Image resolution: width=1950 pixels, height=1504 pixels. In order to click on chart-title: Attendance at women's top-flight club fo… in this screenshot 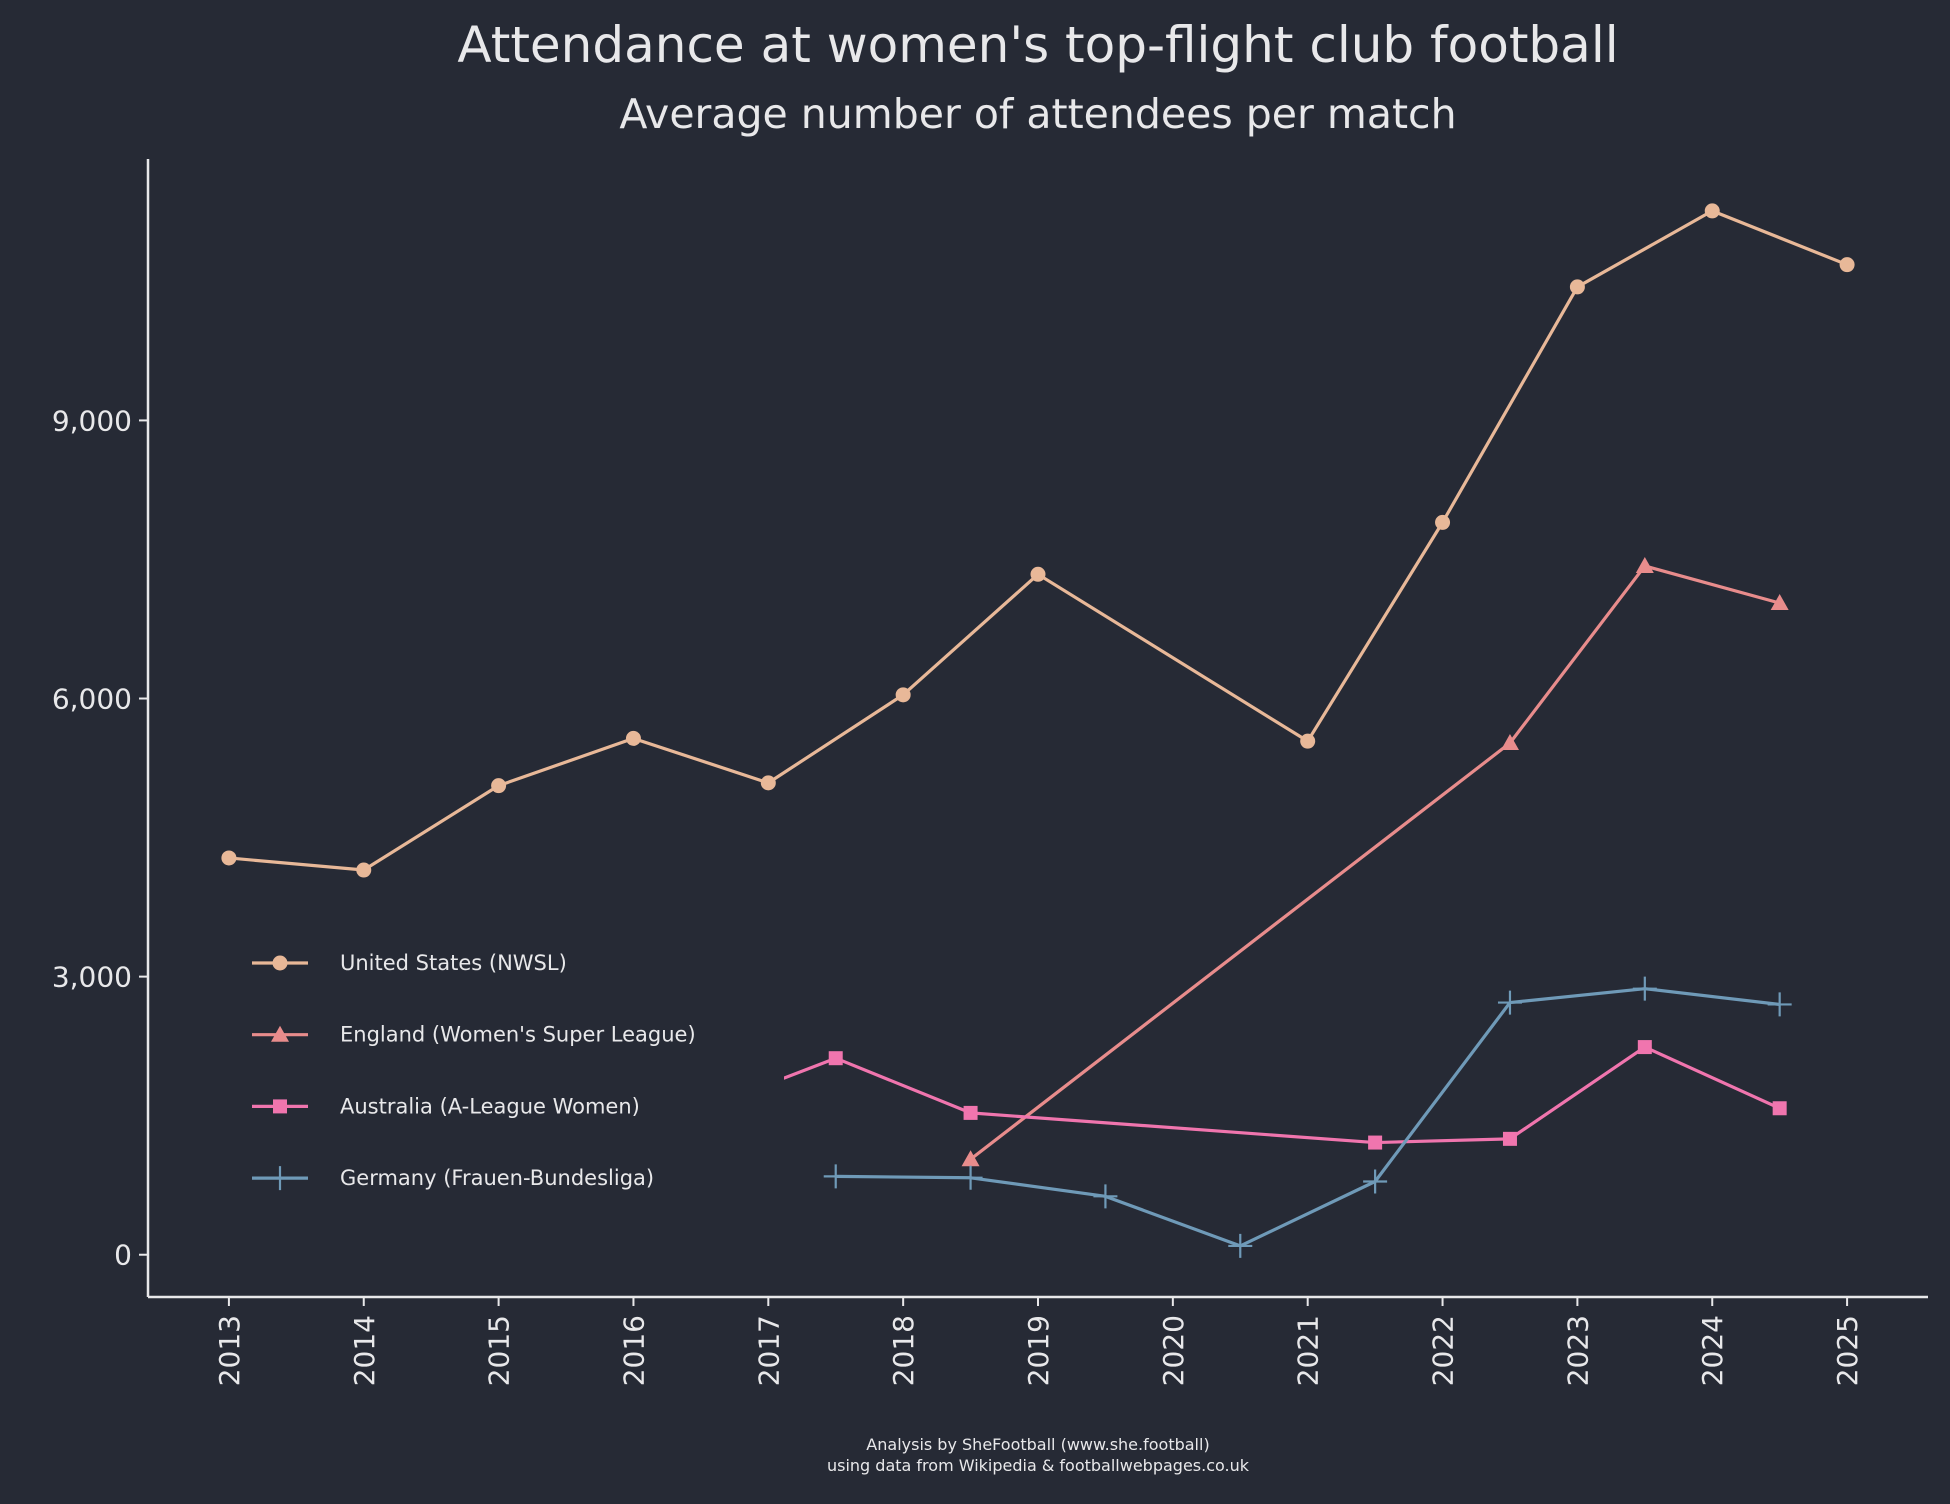, I will do `click(1037, 45)`.